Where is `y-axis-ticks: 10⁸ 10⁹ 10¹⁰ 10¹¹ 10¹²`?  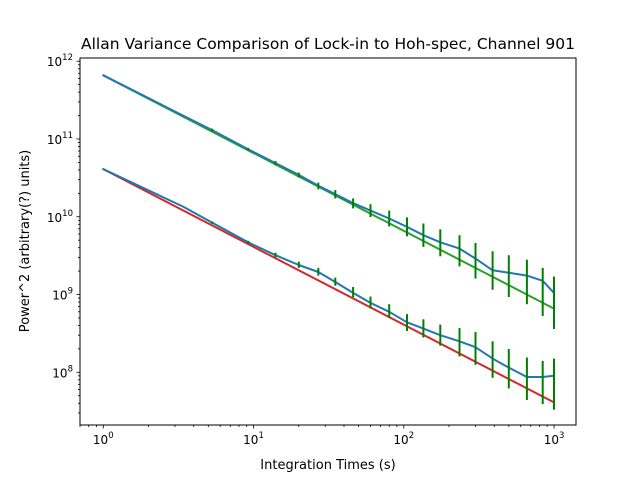 y-axis-ticks: 10⁸ 10⁹ 10¹⁰ 10¹¹ 10¹² is located at coordinates (63, 233).